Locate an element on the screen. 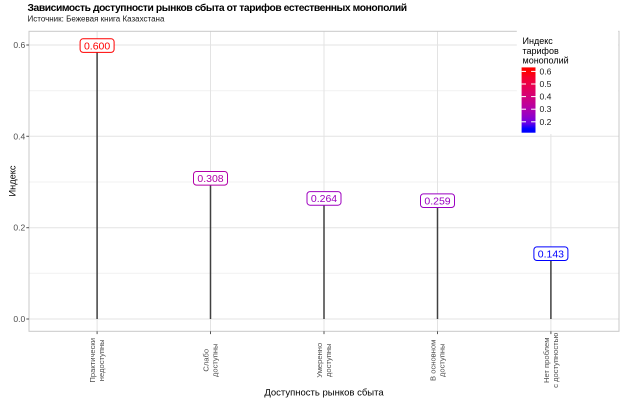 The image size is (624, 402). svg-text: 0.308 is located at coordinates (210, 179).